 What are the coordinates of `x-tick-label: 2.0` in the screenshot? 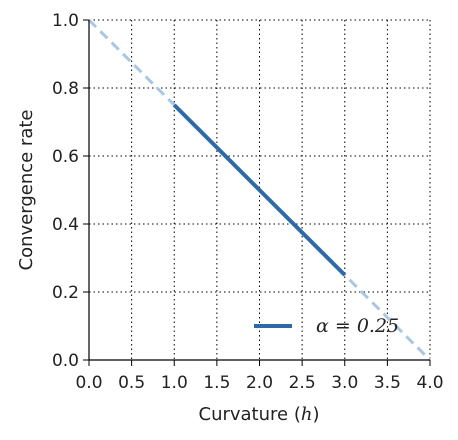 It's located at (259, 383).